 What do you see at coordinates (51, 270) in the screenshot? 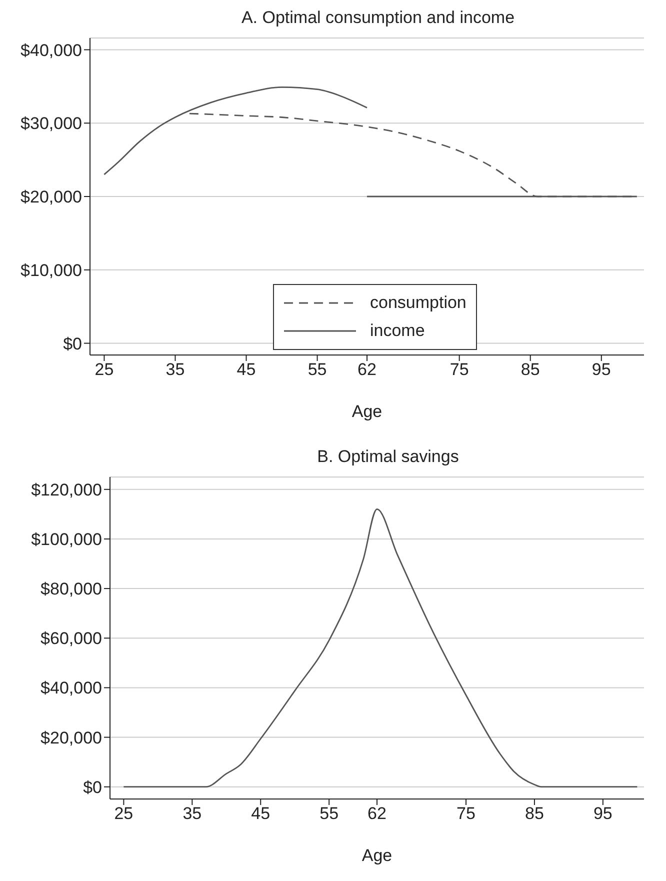
I see `y-tick-label: $10,000` at bounding box center [51, 270].